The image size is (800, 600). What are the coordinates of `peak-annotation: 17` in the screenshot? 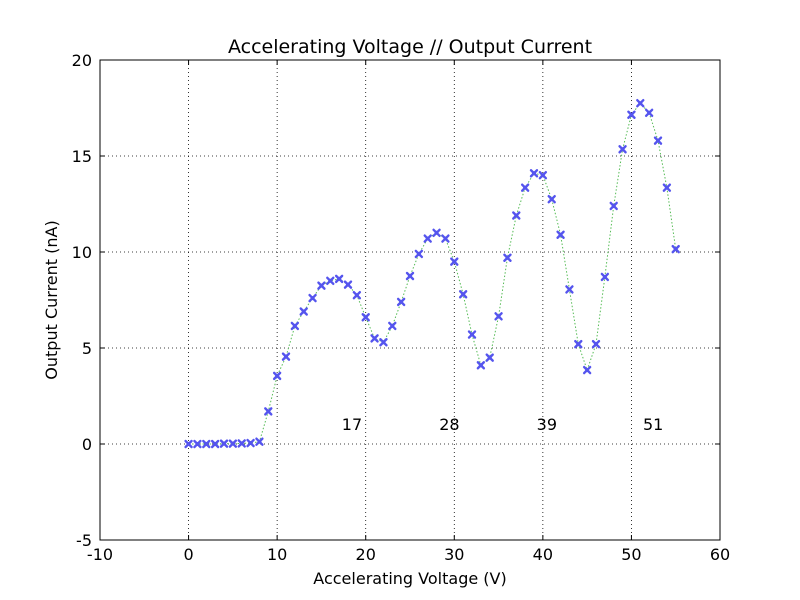 It's located at (352, 424).